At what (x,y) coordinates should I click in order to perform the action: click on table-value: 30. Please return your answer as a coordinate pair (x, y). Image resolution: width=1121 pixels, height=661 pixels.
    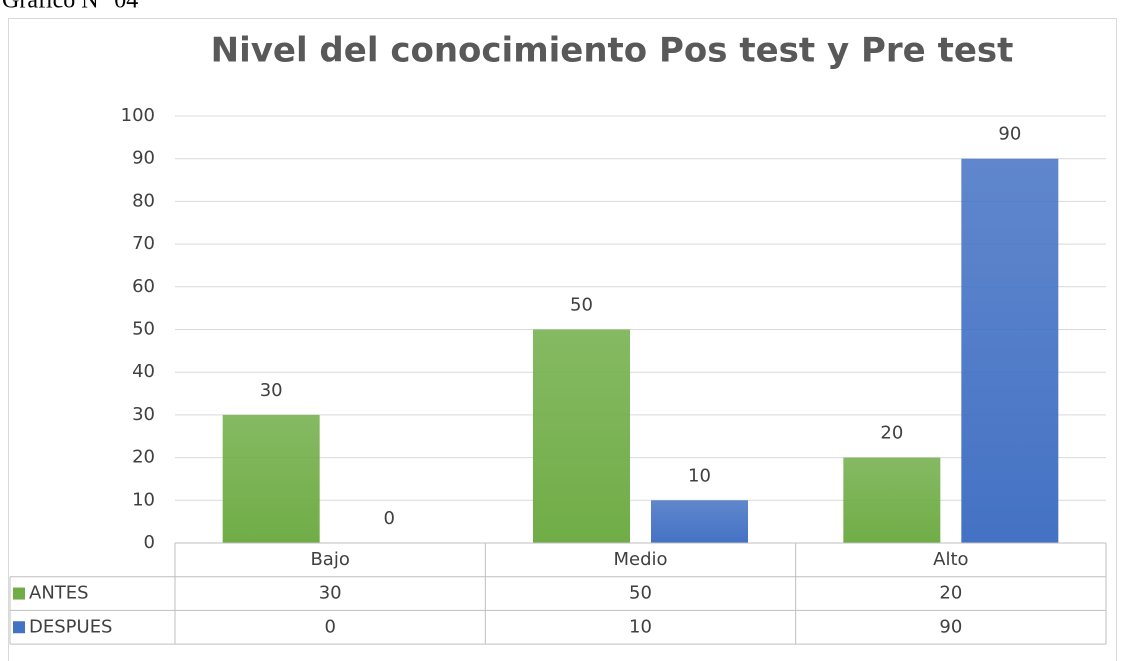
    Looking at the image, I should click on (330, 593).